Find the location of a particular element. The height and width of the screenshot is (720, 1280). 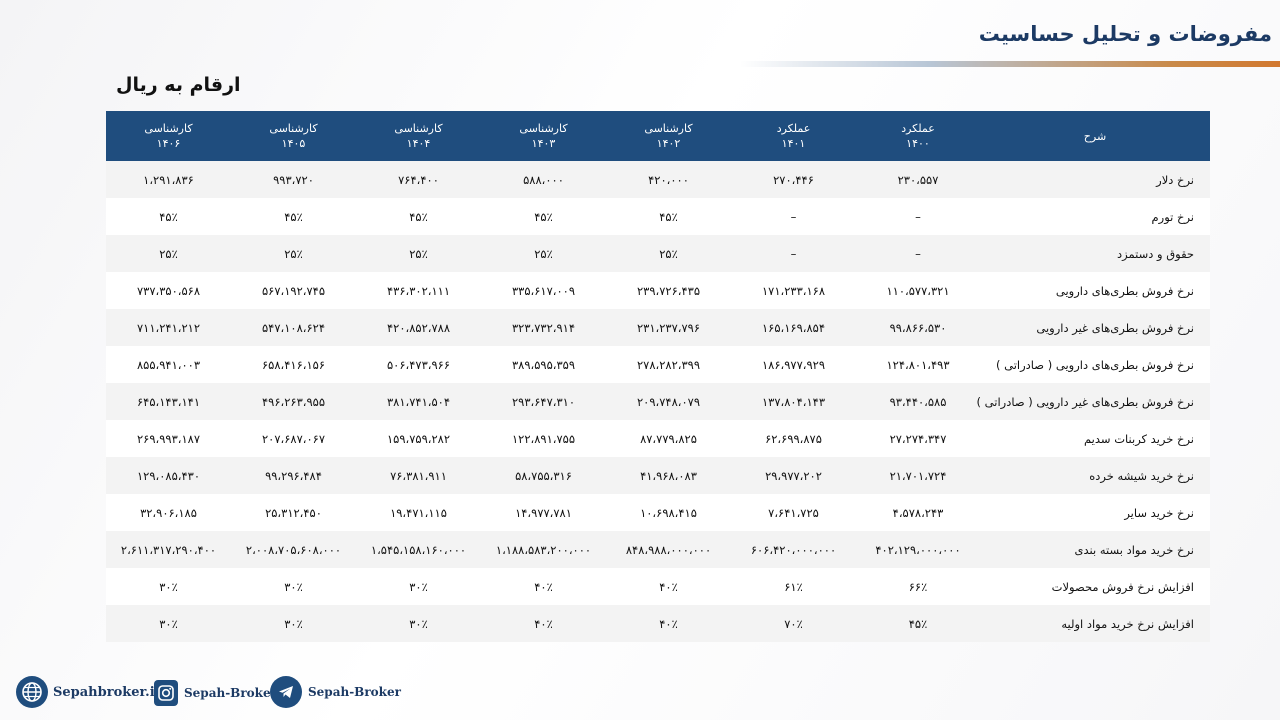

table-cell: ۶۰۶،۴۲۰،۰۰۰،۰۰۰ is located at coordinates (793, 549).